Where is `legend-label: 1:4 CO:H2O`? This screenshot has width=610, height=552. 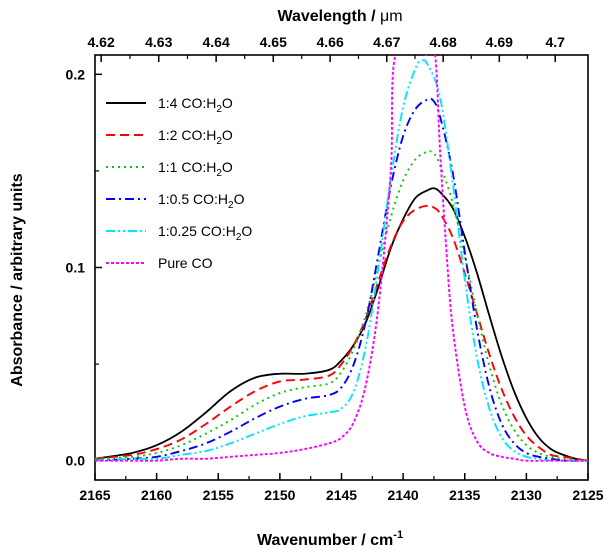 legend-label: 1:4 CO:H2O is located at coordinates (195, 105).